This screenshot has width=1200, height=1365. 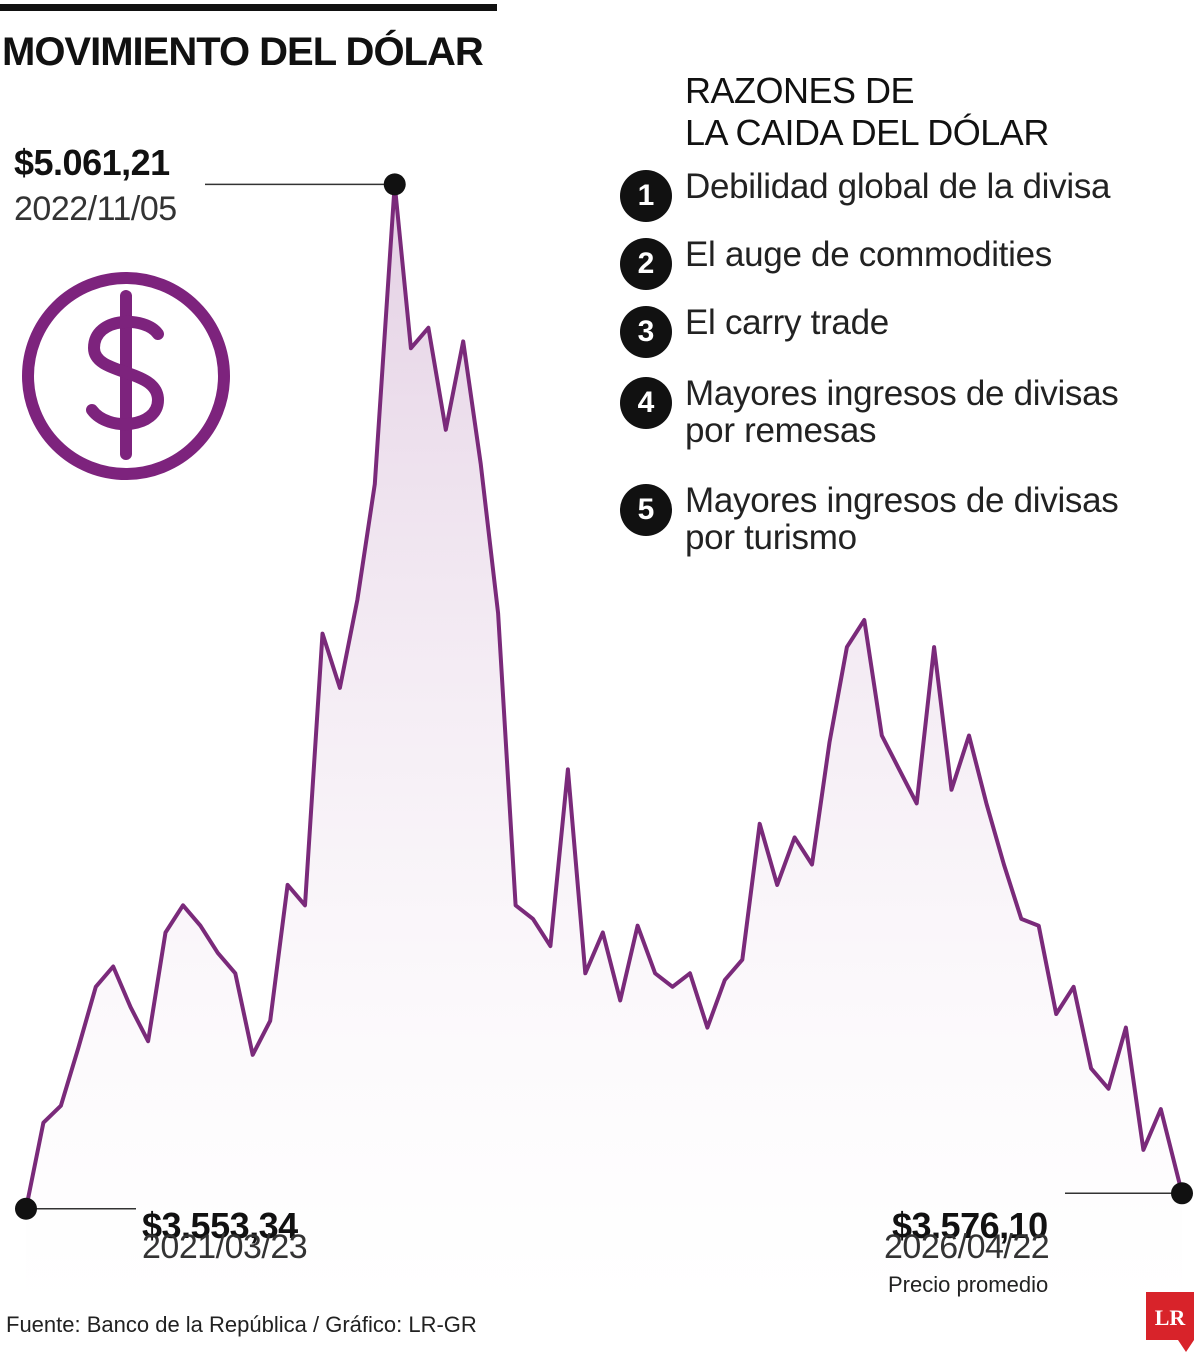 I want to click on reason-number: 1, so click(x=646, y=196).